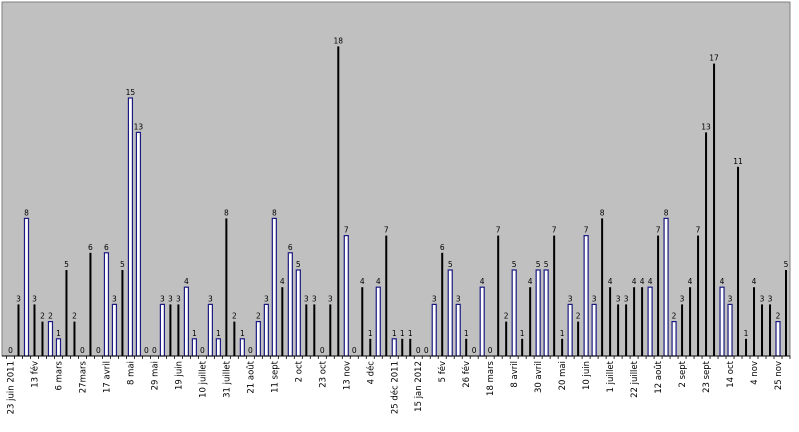  Describe the element at coordinates (251, 376) in the screenshot. I see `x-tick-label: 21 août` at that location.